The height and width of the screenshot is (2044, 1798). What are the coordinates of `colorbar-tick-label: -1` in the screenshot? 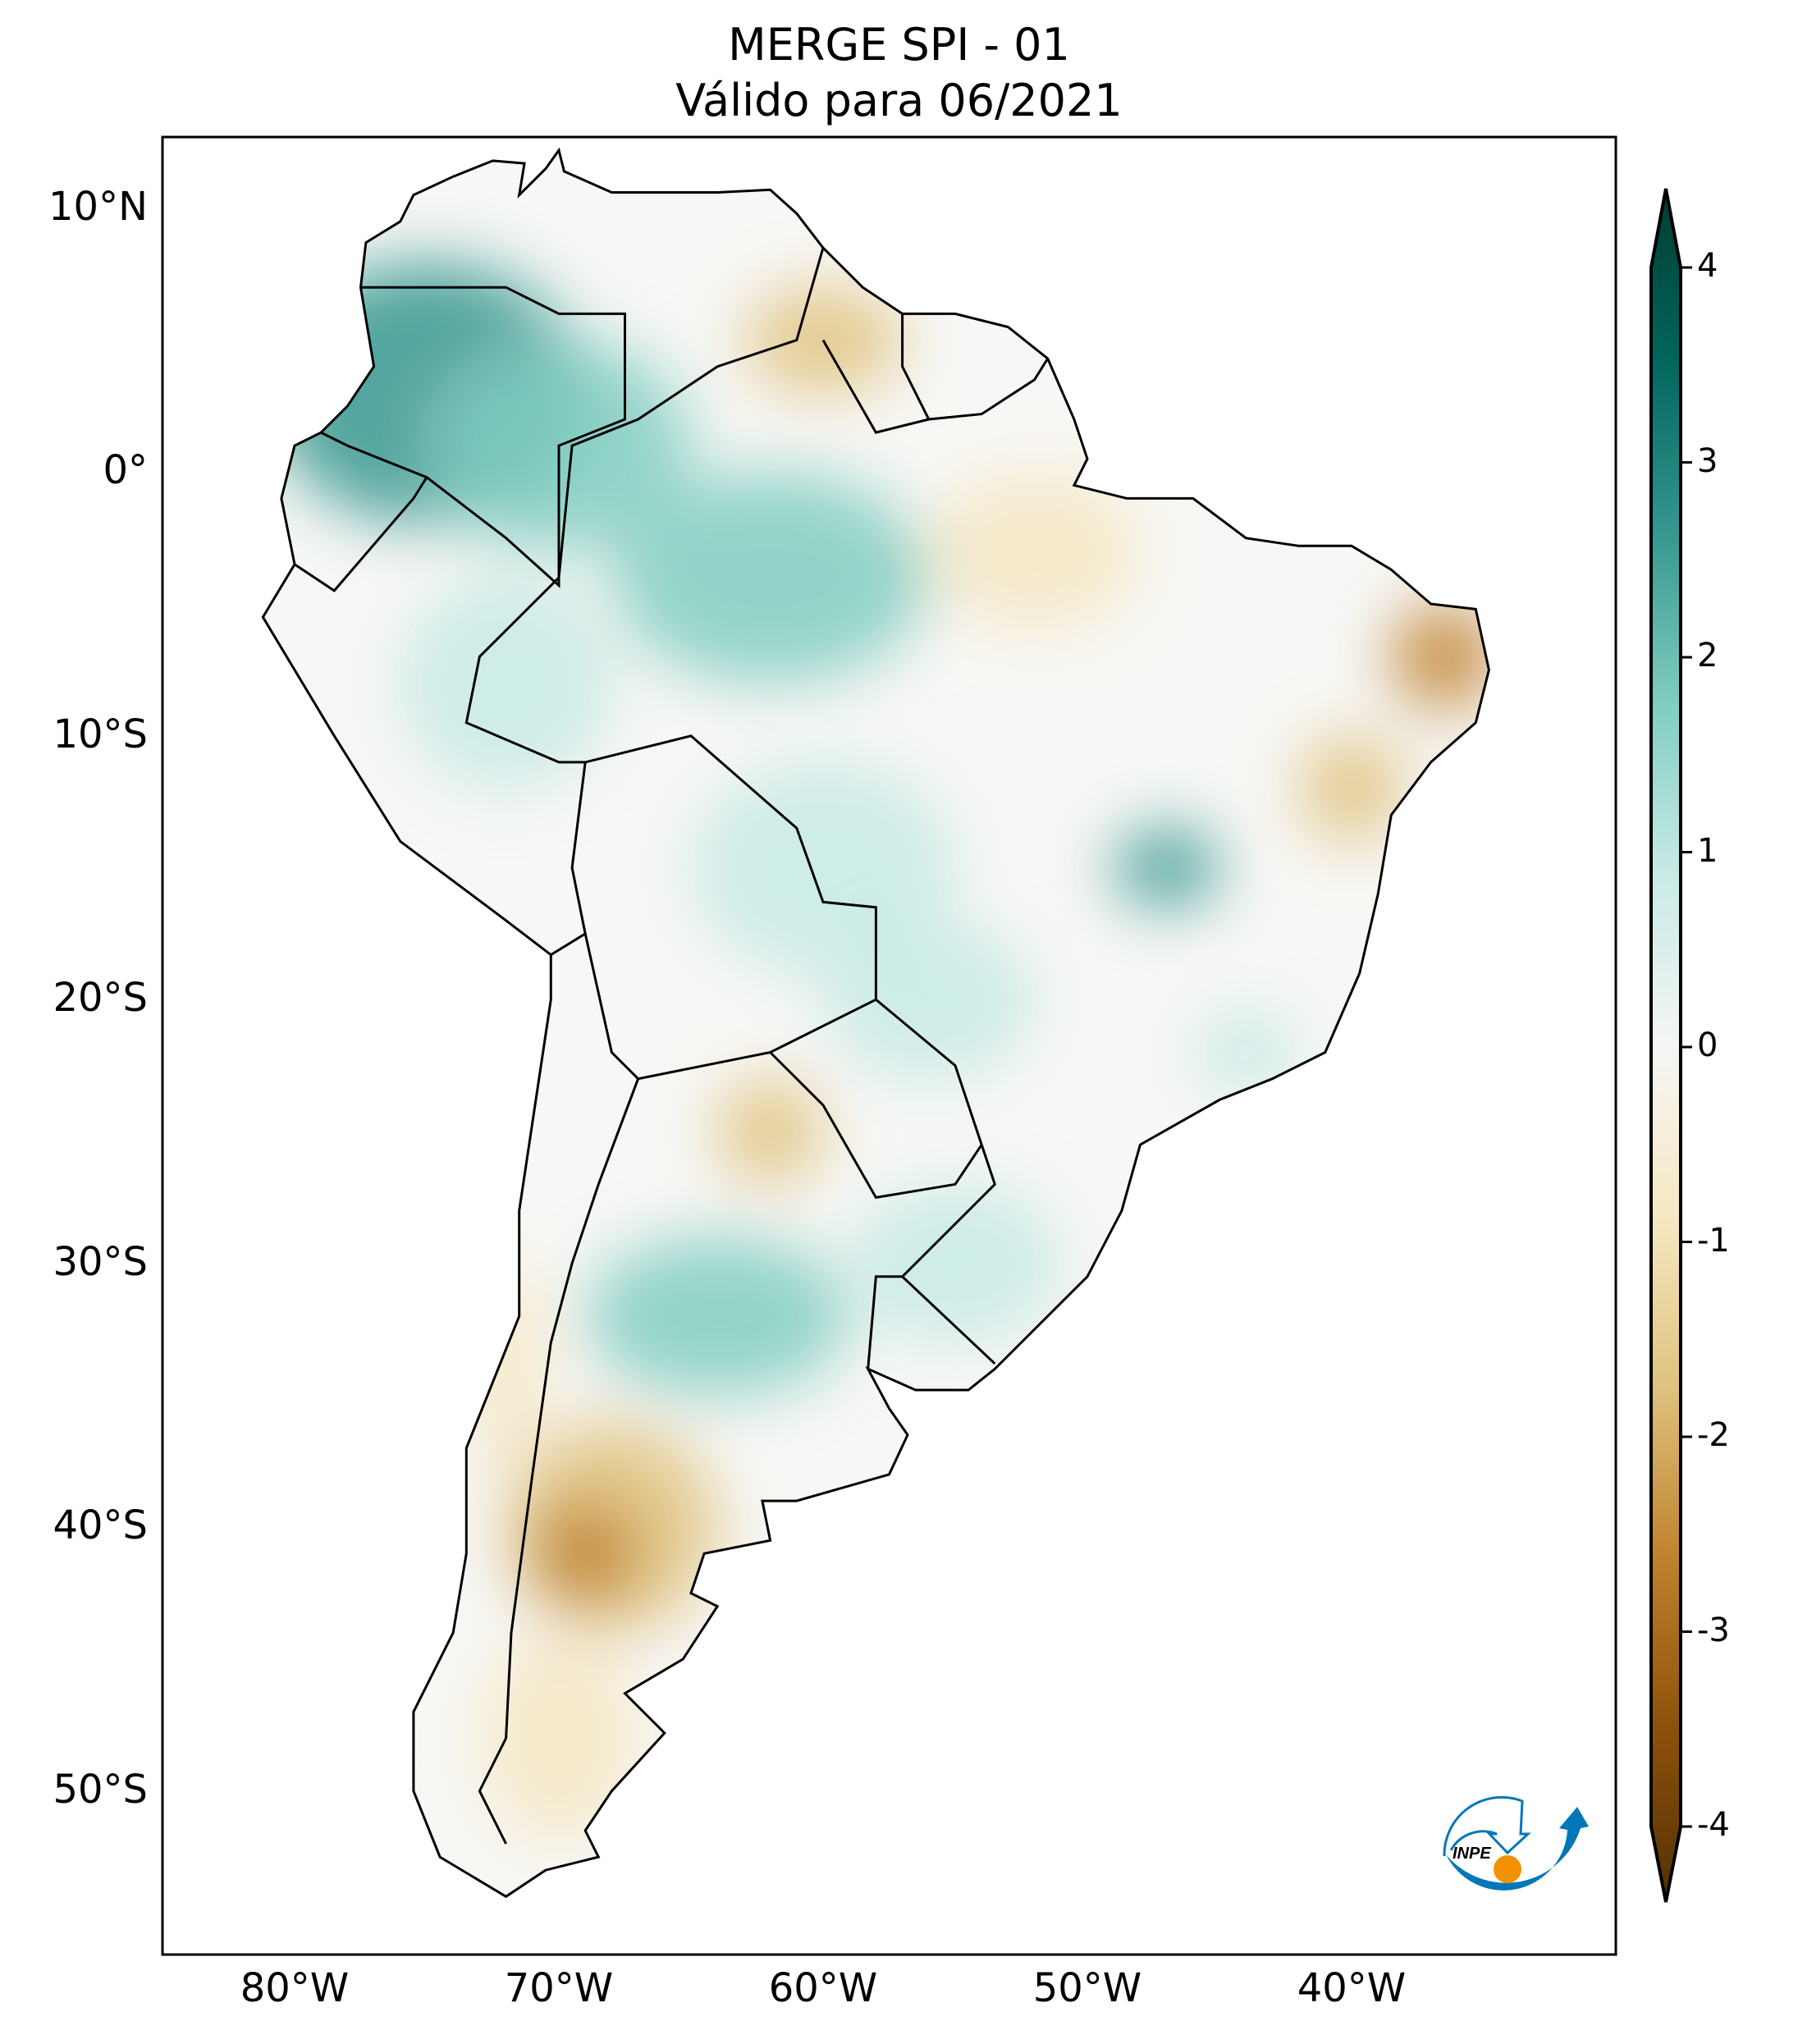 It's located at (1713, 1240).